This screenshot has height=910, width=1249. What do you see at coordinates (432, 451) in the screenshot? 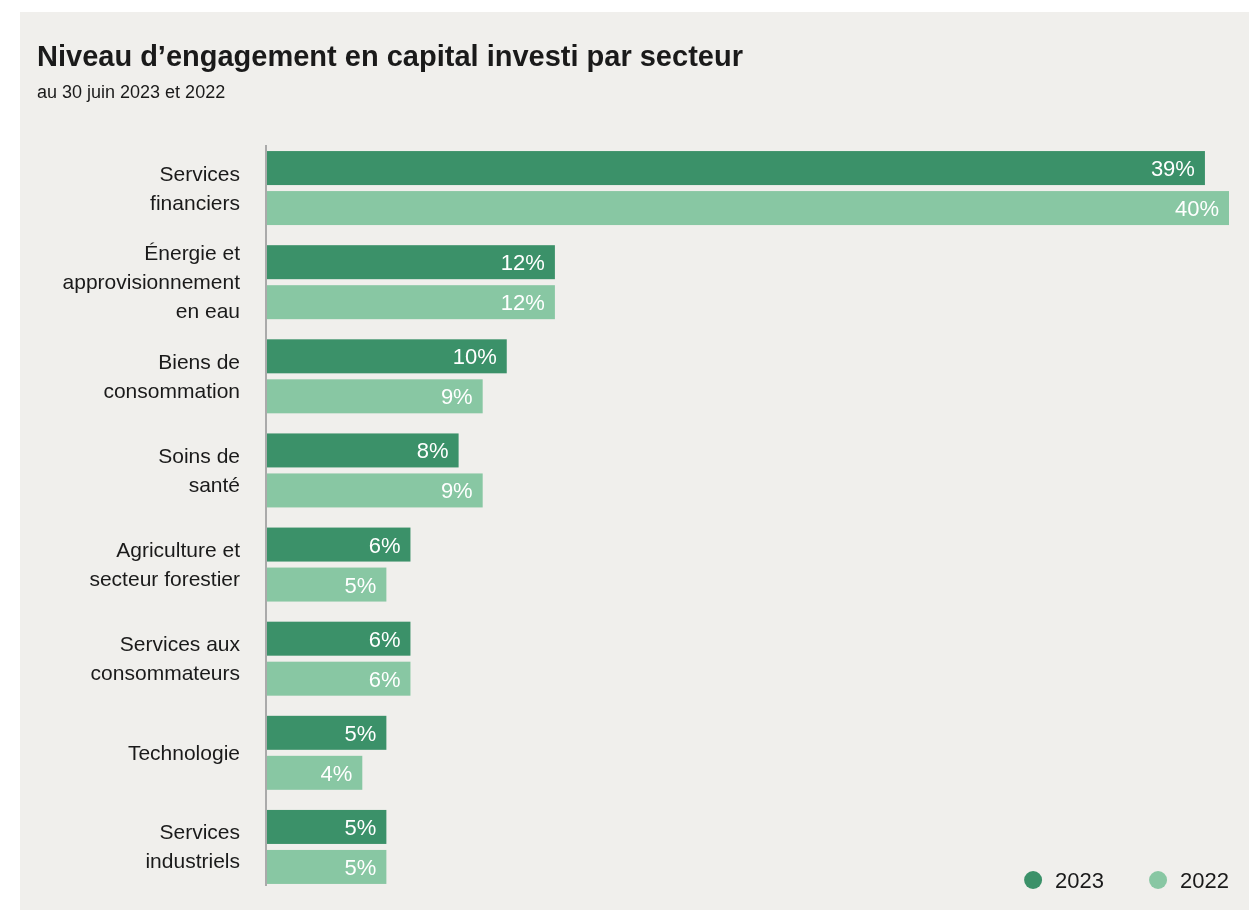
I see `data-label: 8%` at bounding box center [432, 451].